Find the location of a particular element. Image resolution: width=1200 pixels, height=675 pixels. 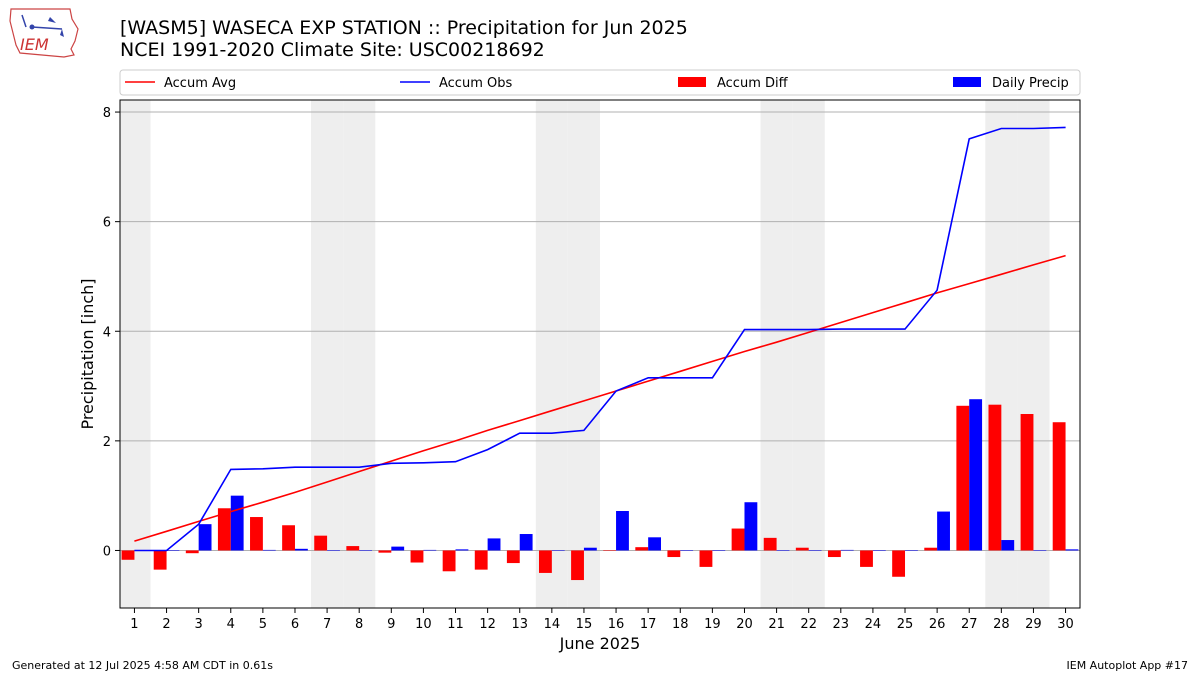

x-tick-label: 18 is located at coordinates (680, 624).